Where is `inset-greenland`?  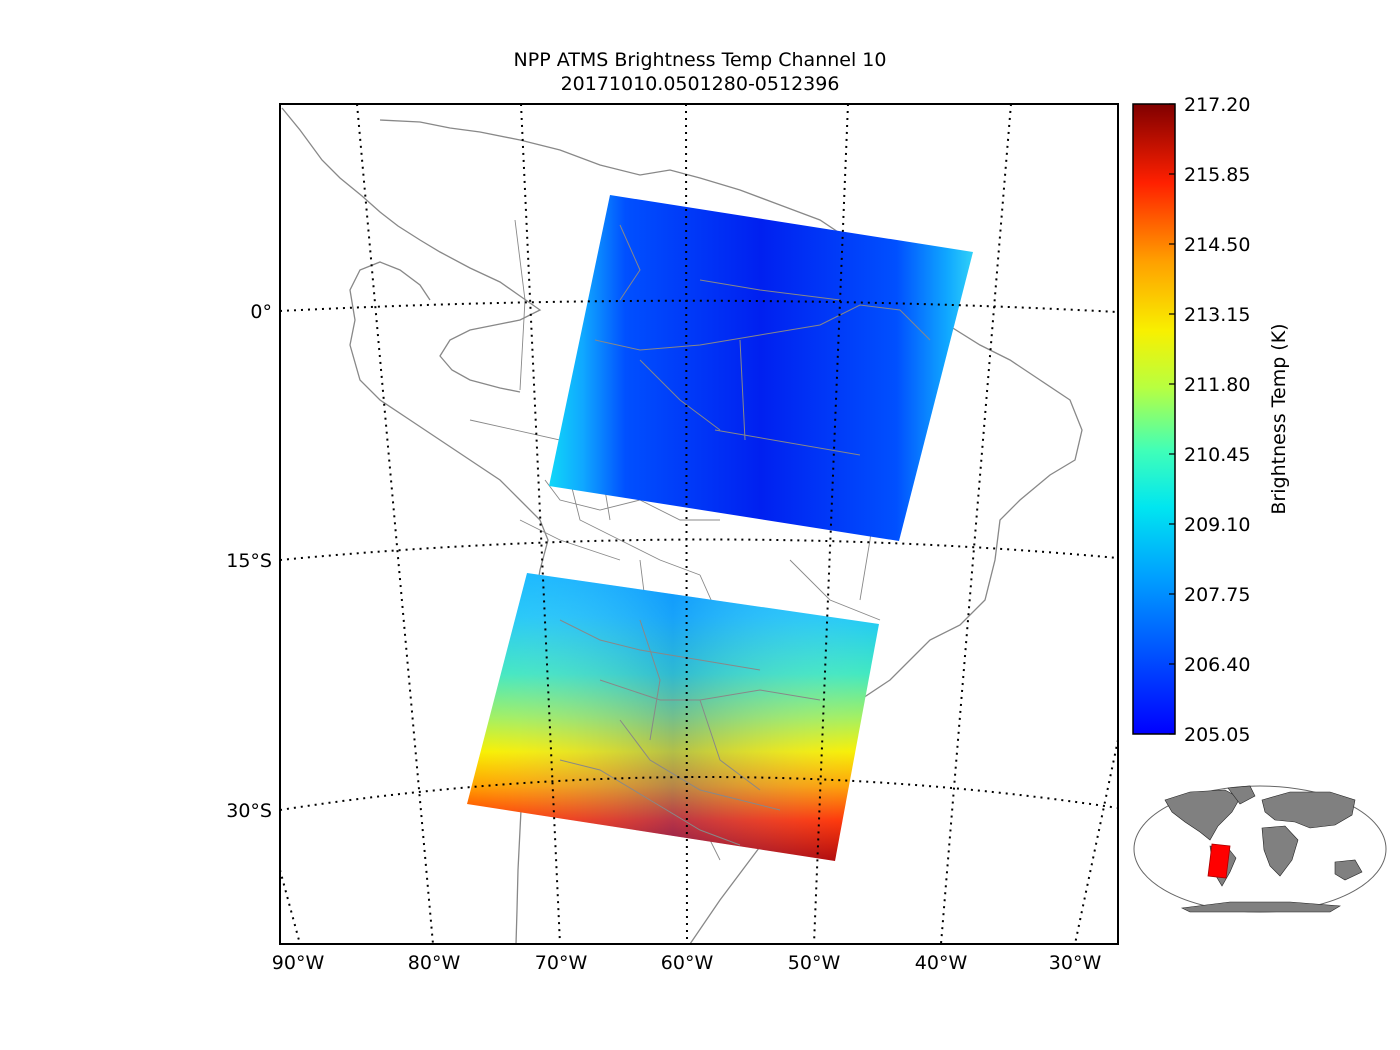
inset-greenland is located at coordinates (1241, 795).